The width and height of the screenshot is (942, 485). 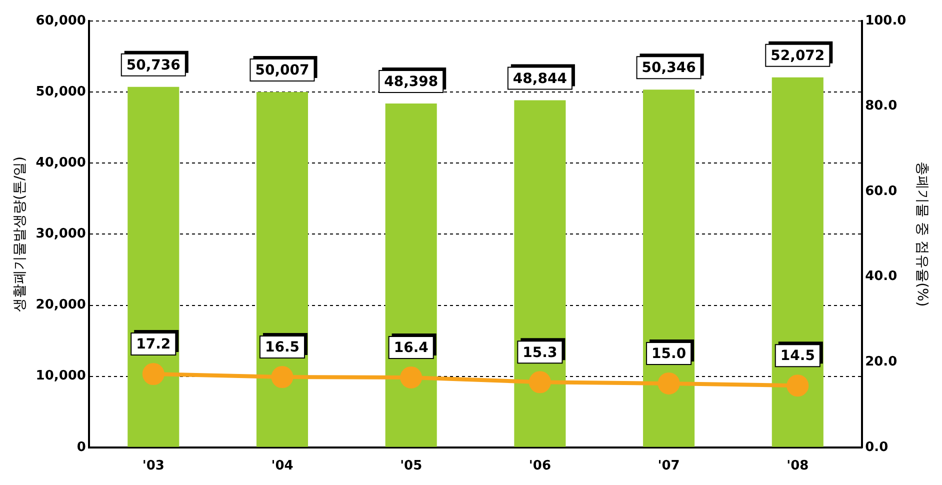 What do you see at coordinates (61, 305) in the screenshot?
I see `y-tick-label: 20,000` at bounding box center [61, 305].